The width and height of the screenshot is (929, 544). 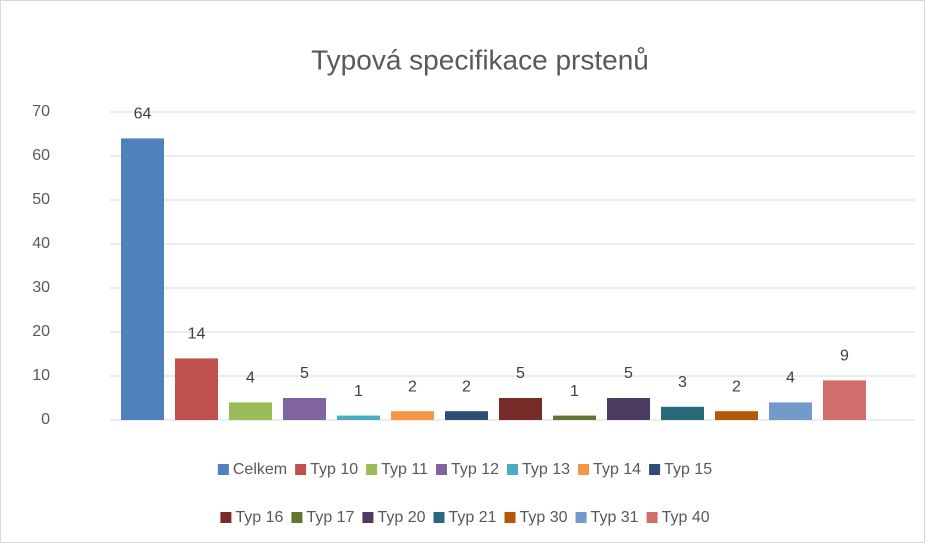 What do you see at coordinates (41, 287) in the screenshot?
I see `y-tick-label: 30` at bounding box center [41, 287].